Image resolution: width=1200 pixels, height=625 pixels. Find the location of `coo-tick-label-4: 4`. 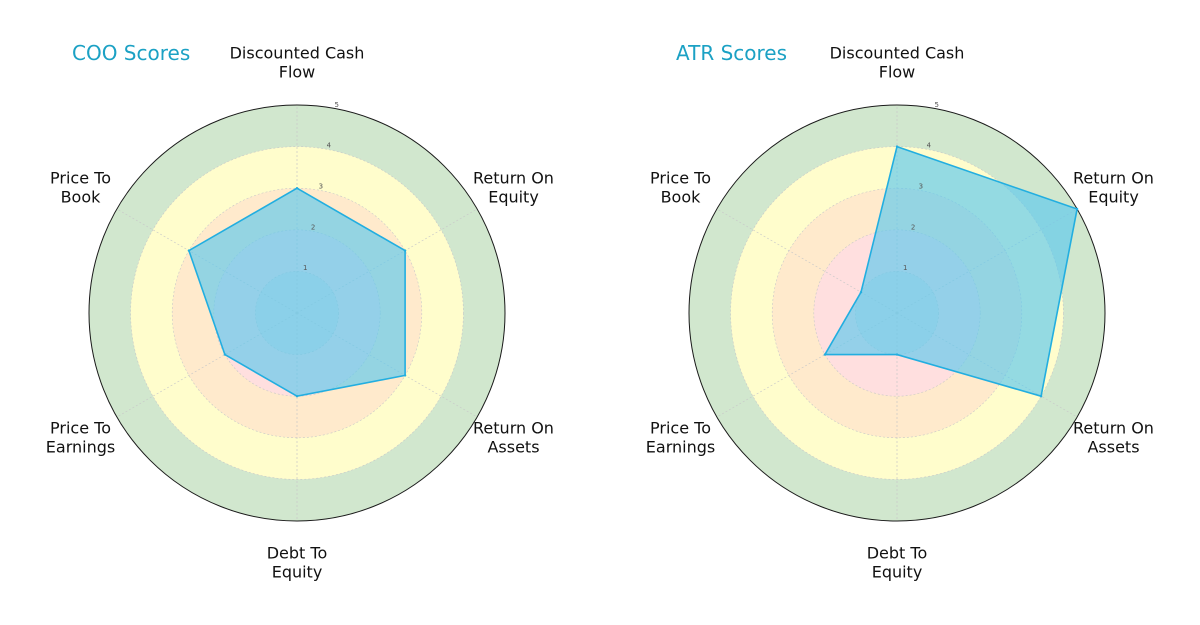

coo-tick-label-4: 4 is located at coordinates (329, 146).